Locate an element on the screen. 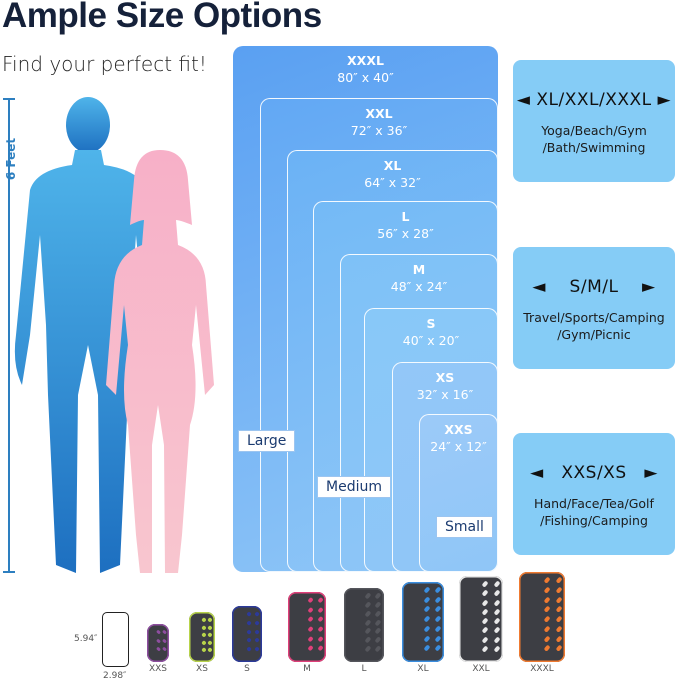  card-desc-line: /Bath/Swimming is located at coordinates (594, 147).